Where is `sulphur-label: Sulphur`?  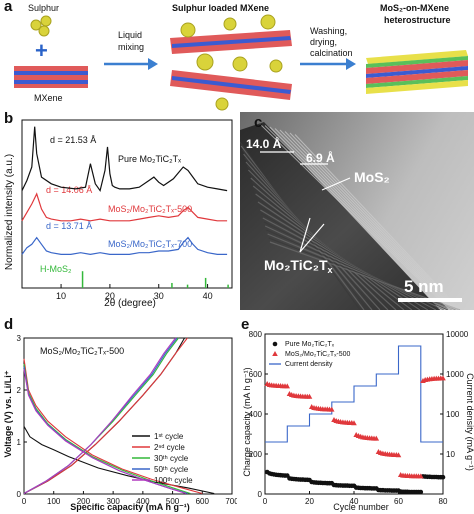 sulphur-label: Sulphur is located at coordinates (43, 8).